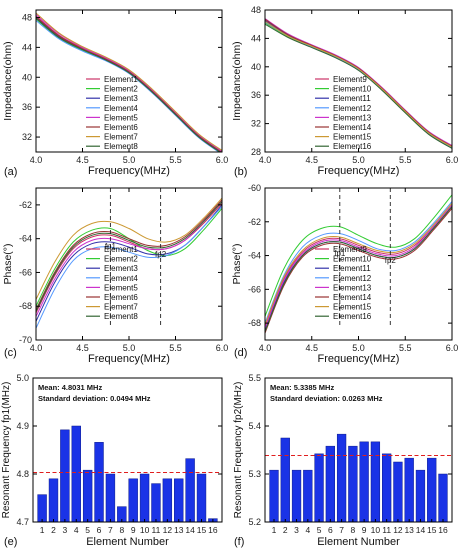  I want to click on legend-entry: Element16, so click(352, 316).